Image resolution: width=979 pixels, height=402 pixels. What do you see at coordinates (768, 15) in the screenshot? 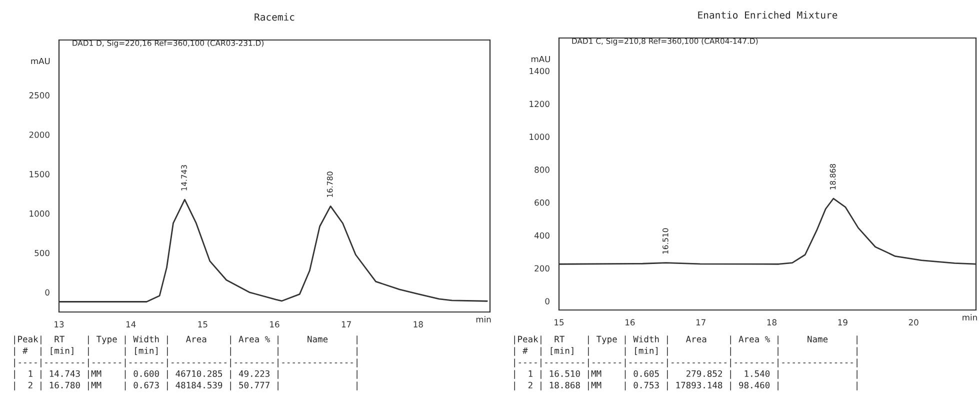
I see `chart-title: Enantio Enriched Mixture` at bounding box center [768, 15].